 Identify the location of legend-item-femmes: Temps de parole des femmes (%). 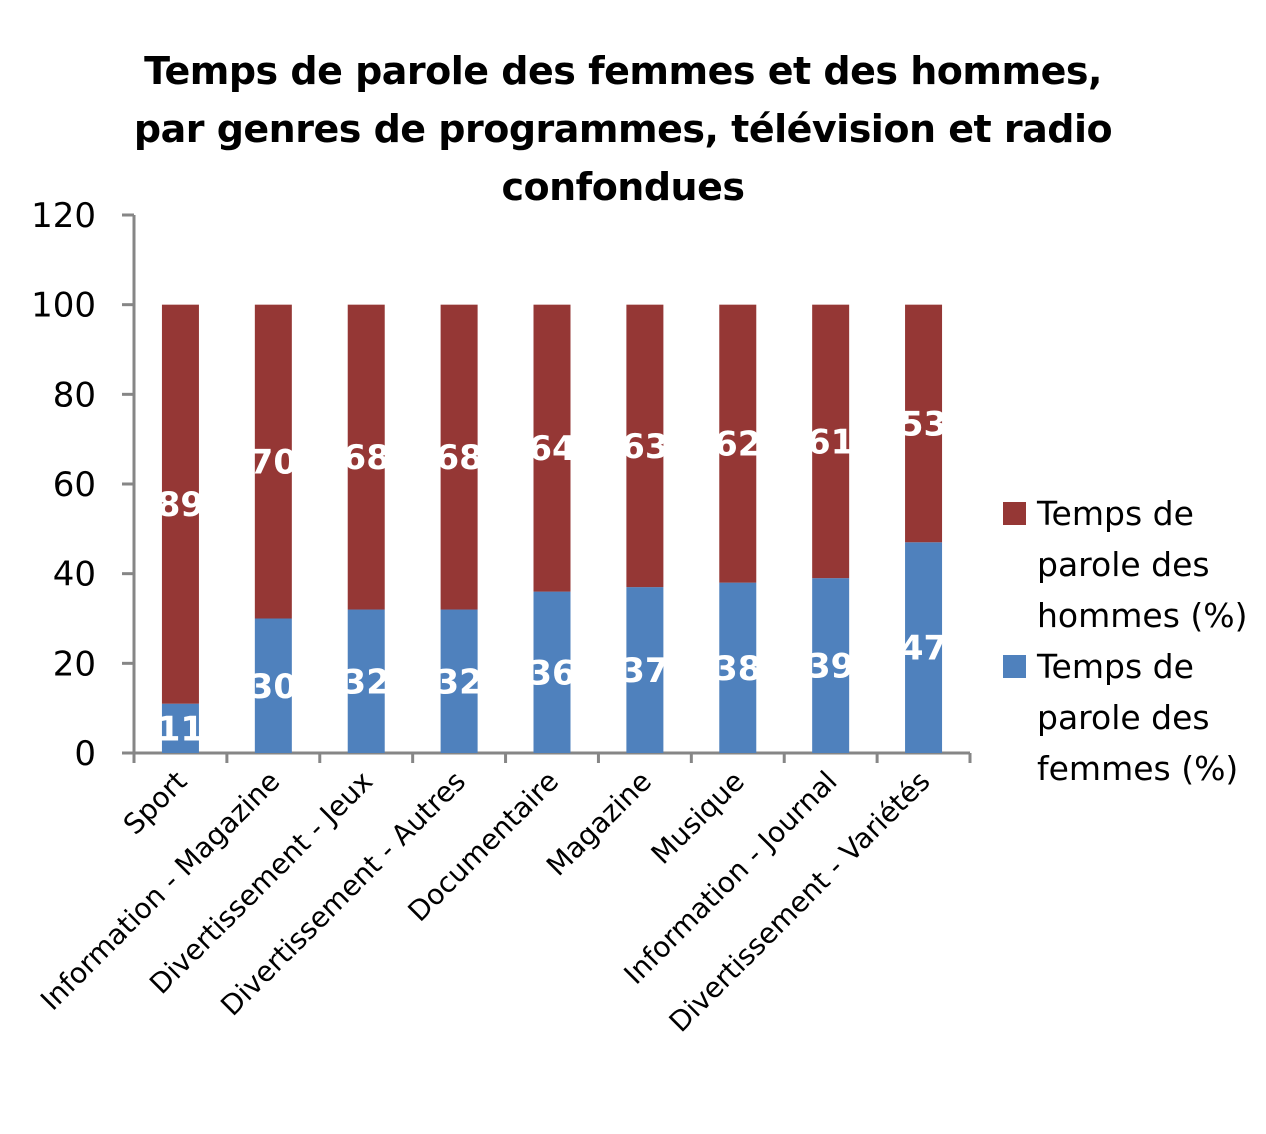
(1120, 717).